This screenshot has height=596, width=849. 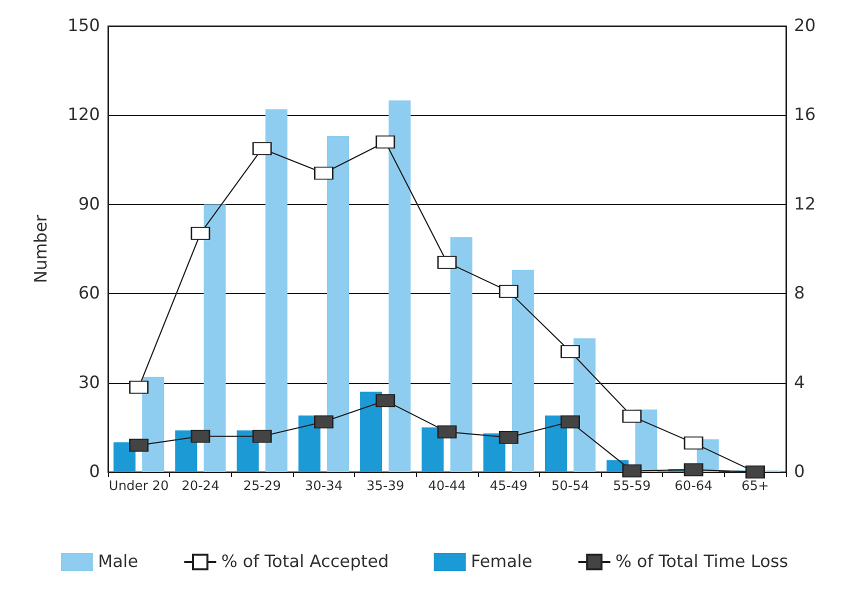 I want to click on x-tick-label: 40-44, so click(x=447, y=486).